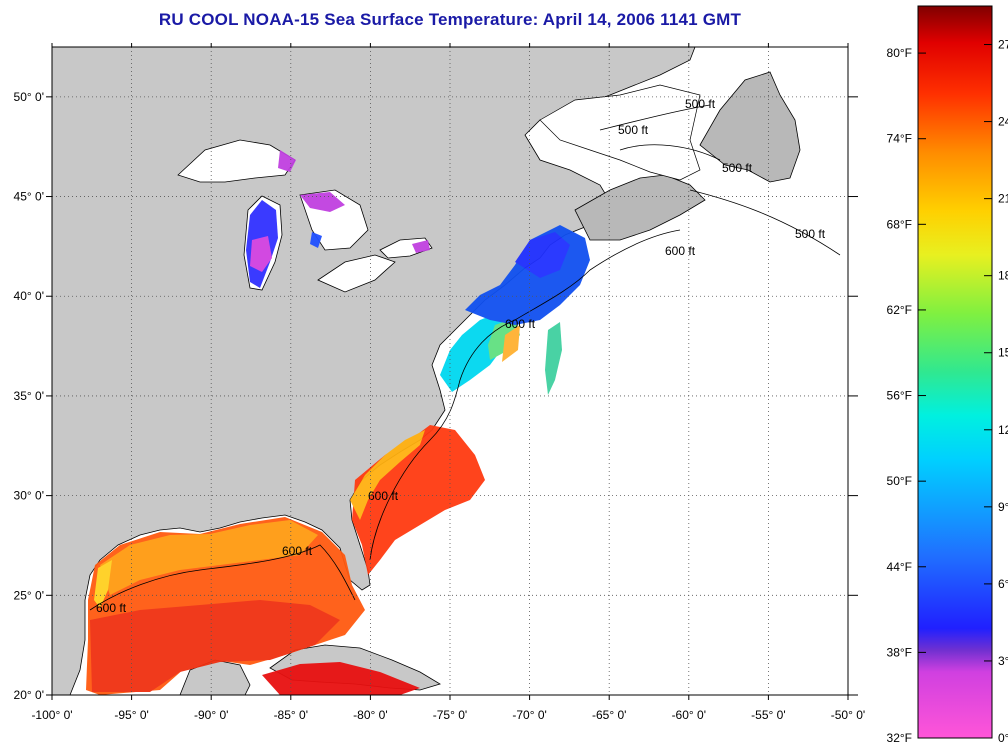  I want to click on lat-tick-label: 20° 0', so click(29, 695).